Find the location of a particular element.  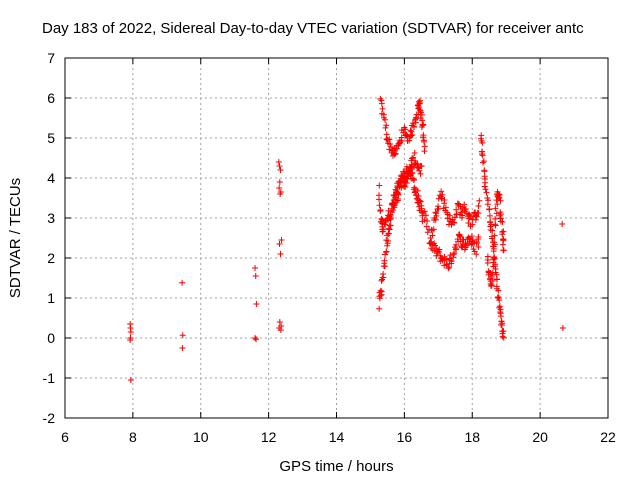

x-tick-label: 20 is located at coordinates (540, 437).